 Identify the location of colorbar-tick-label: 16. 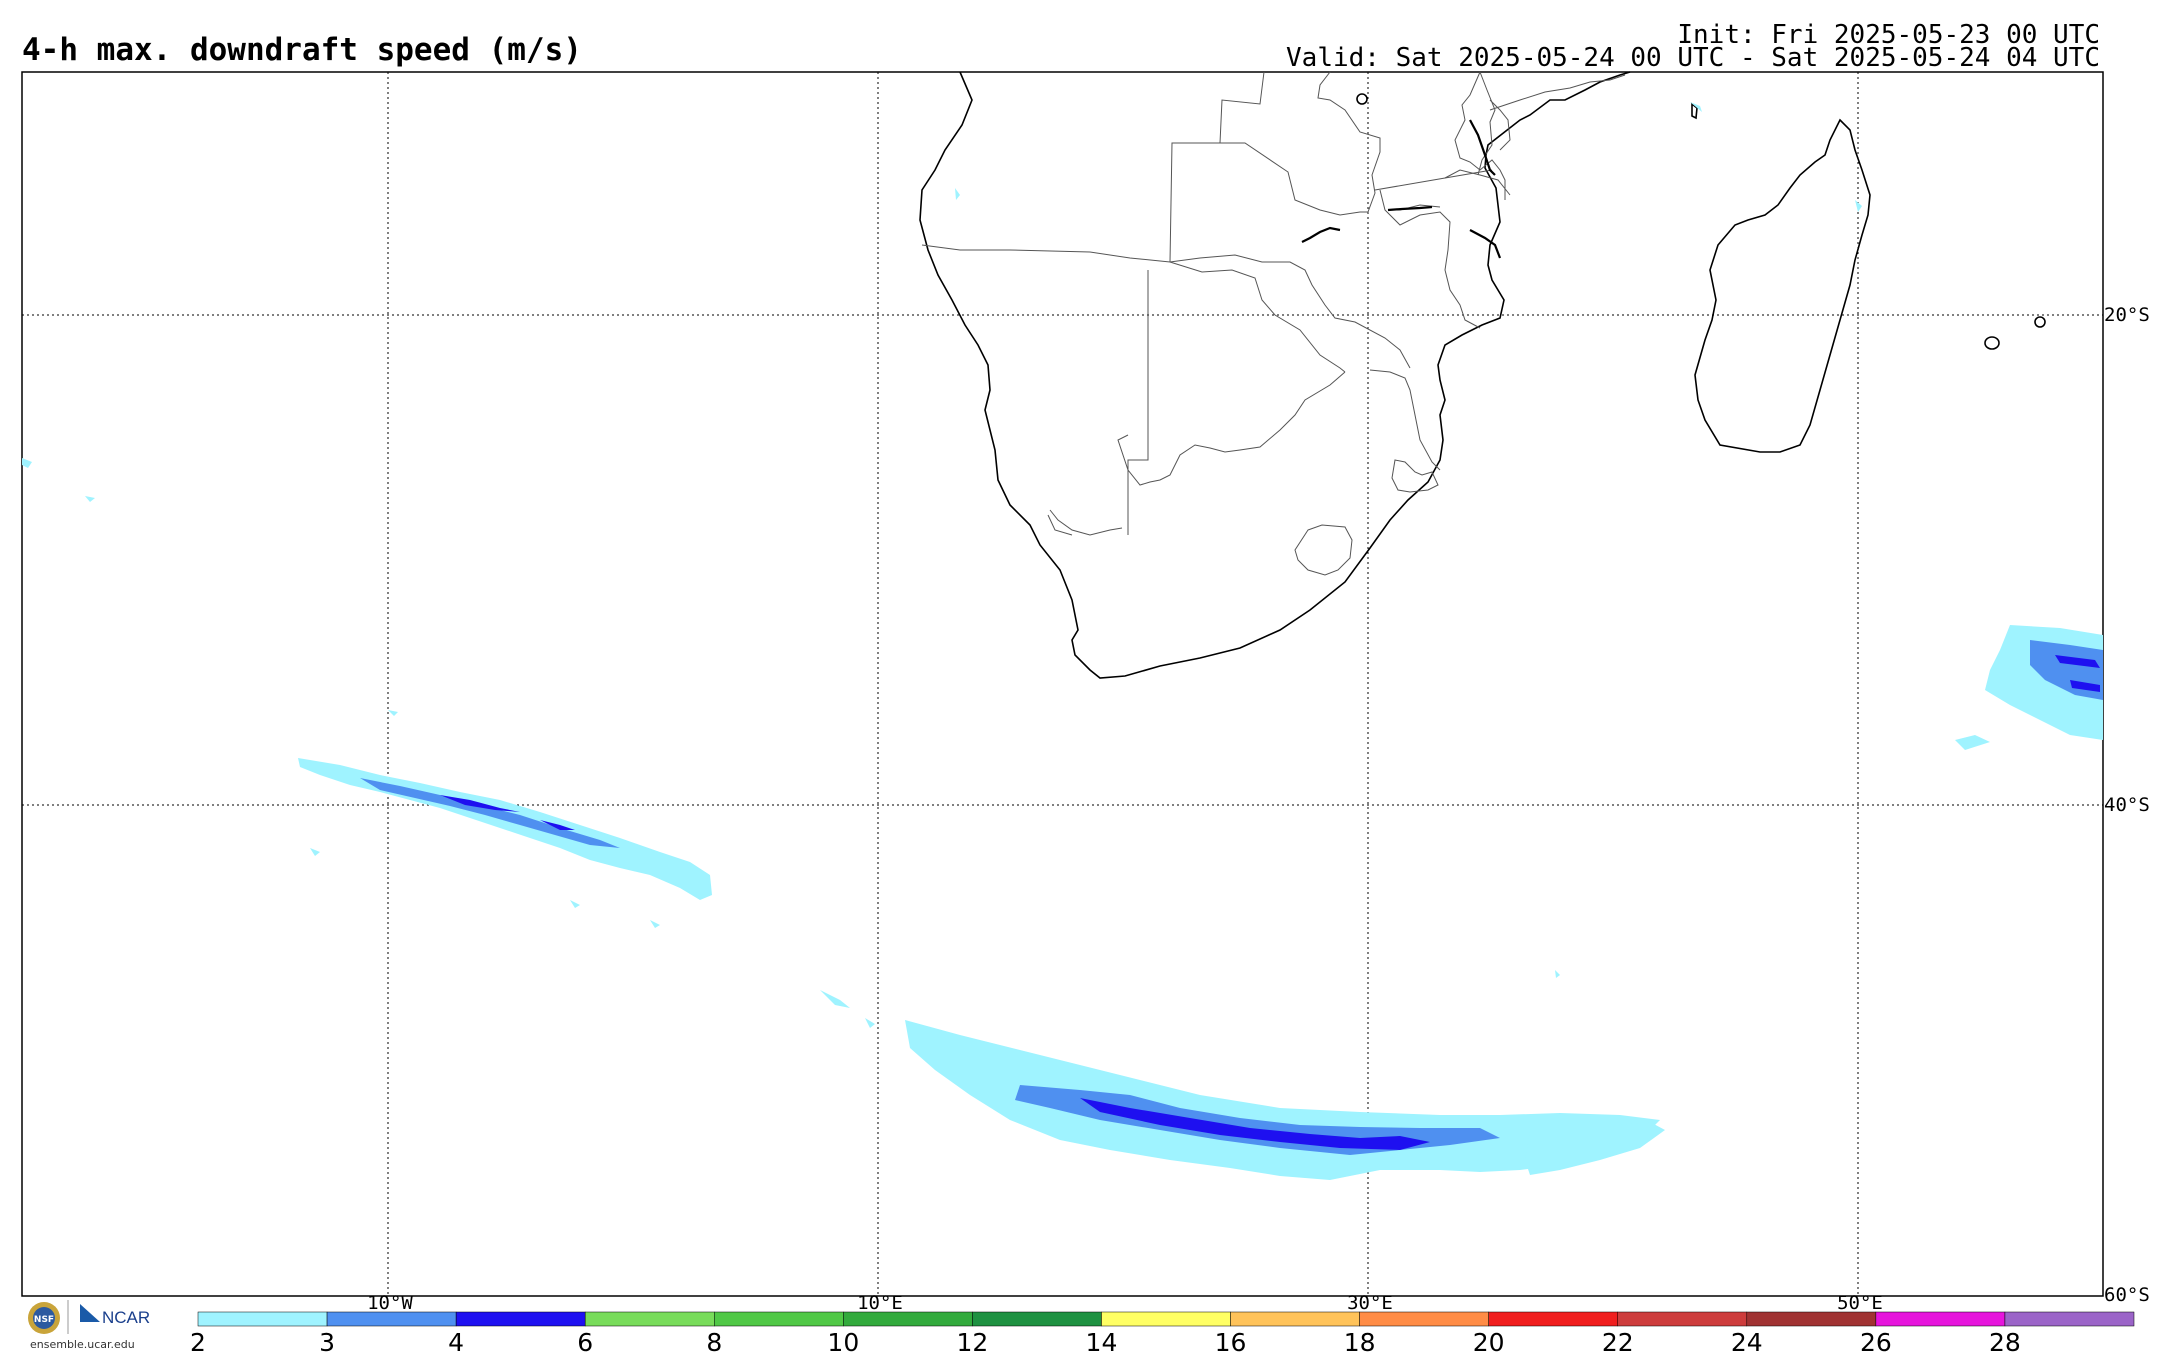
(1230, 1342).